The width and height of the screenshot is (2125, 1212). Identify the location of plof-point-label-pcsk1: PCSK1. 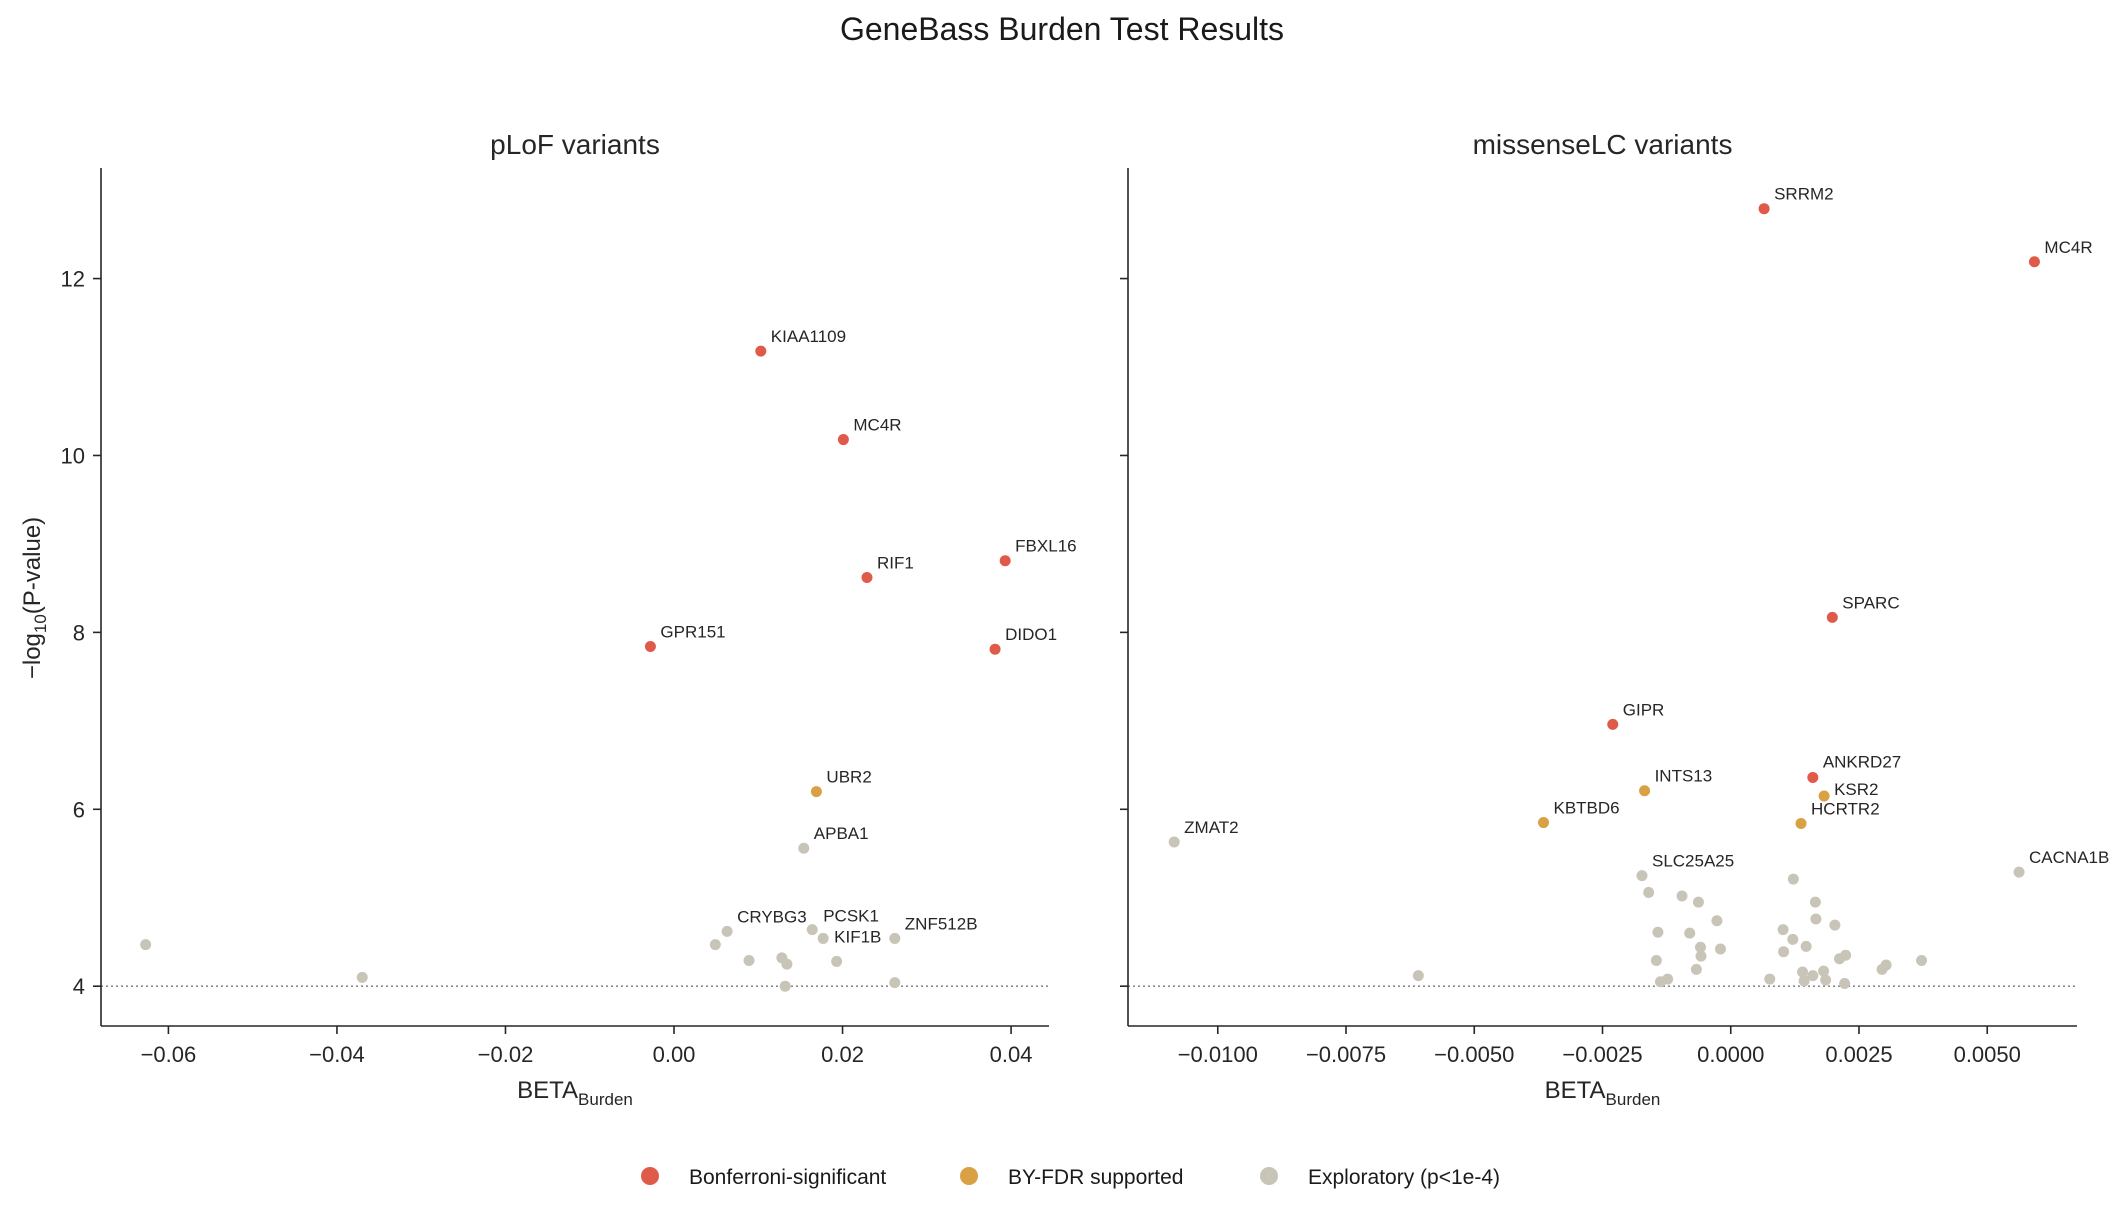
(851, 916).